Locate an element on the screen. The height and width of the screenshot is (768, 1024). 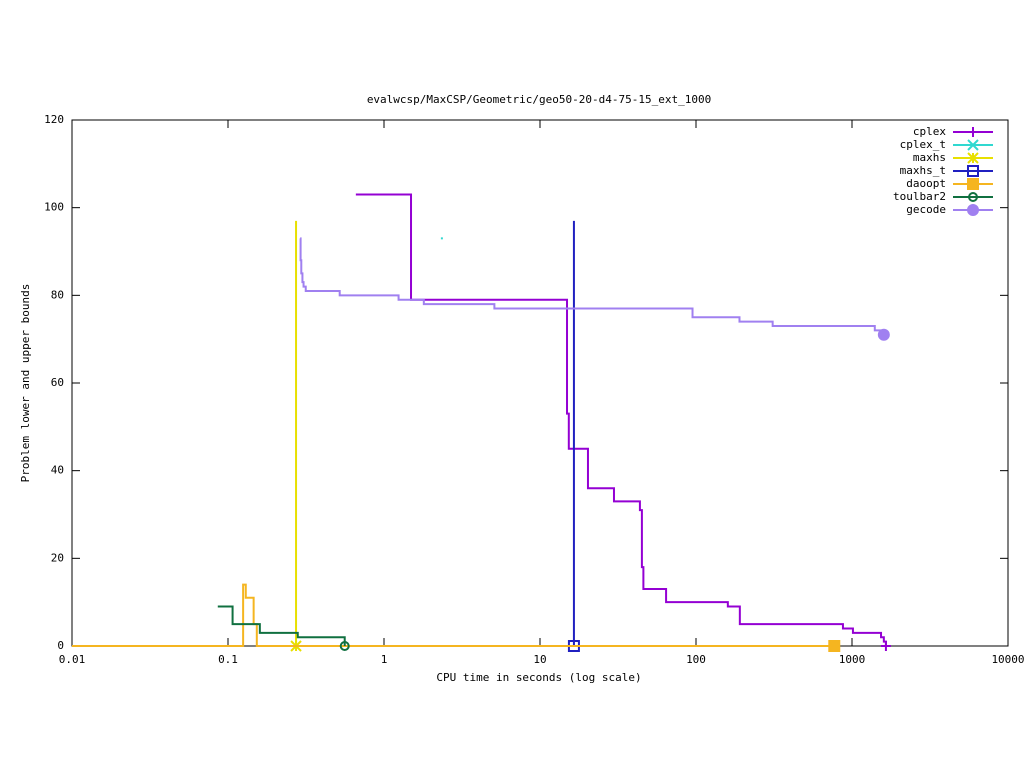
x-tick-label: 0.1 is located at coordinates (228, 659).